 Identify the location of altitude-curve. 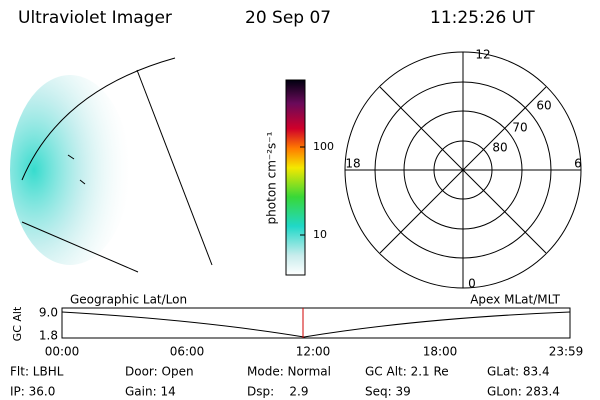
(316, 324).